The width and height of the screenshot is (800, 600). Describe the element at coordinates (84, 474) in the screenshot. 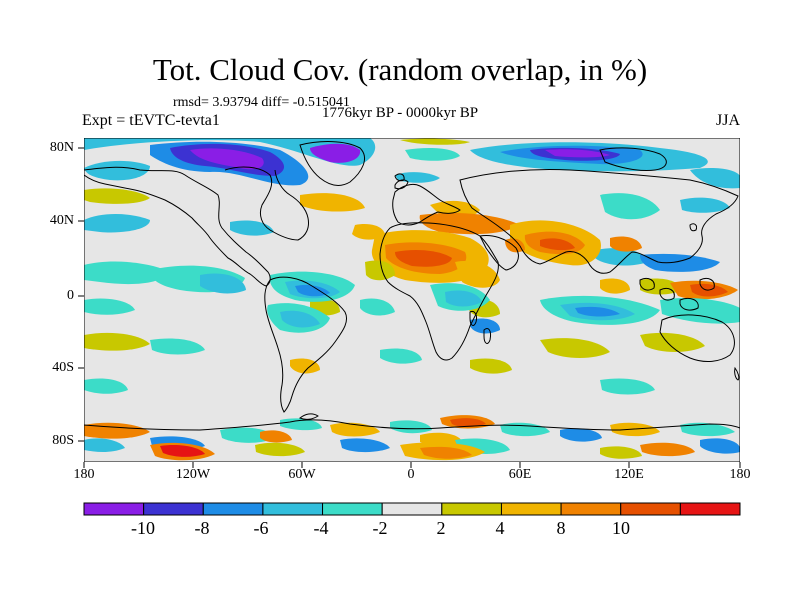

I see `x-label-180w: 180` at that location.